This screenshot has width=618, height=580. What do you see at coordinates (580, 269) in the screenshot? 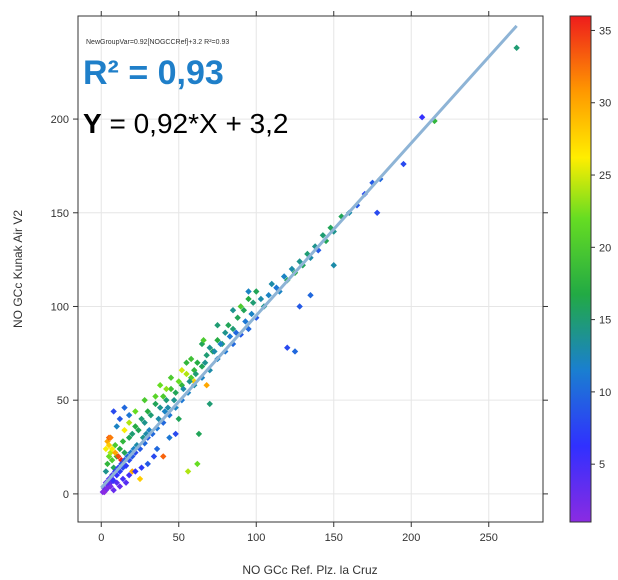
I see `colorbar` at bounding box center [580, 269].